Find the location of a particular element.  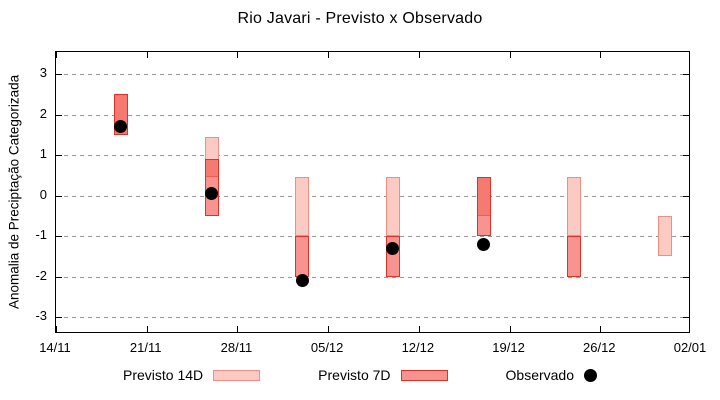

x-tick-label: 14/11 is located at coordinates (55, 347).